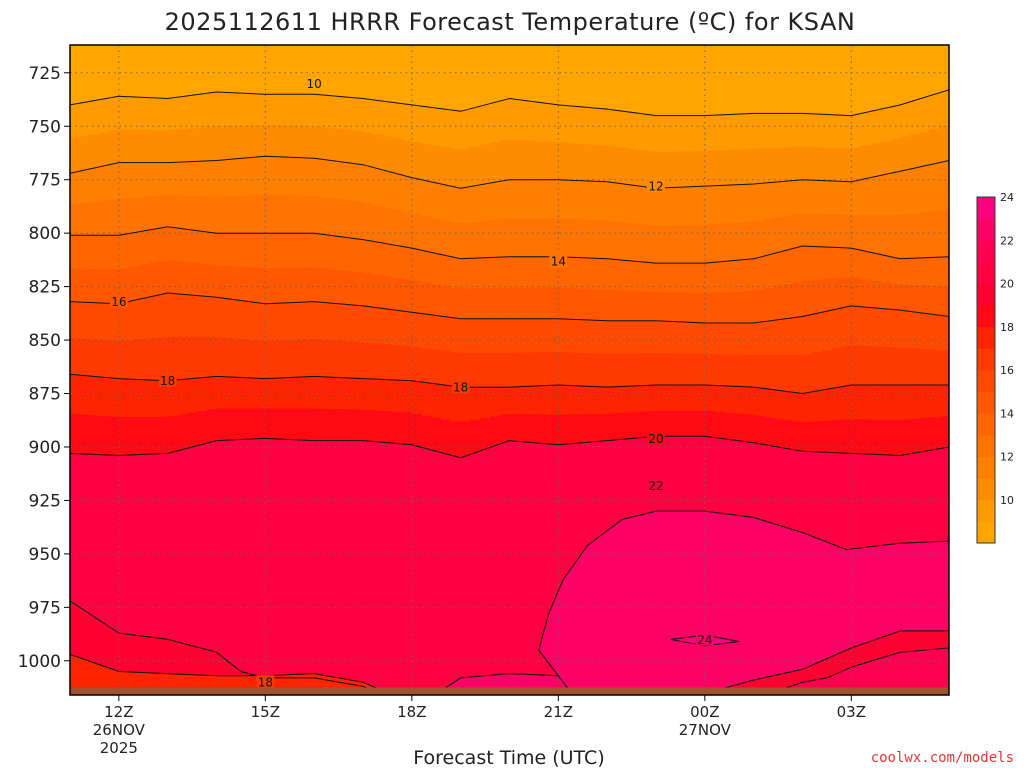 The image size is (1024, 768). I want to click on colorbar-label: 16, so click(1007, 370).